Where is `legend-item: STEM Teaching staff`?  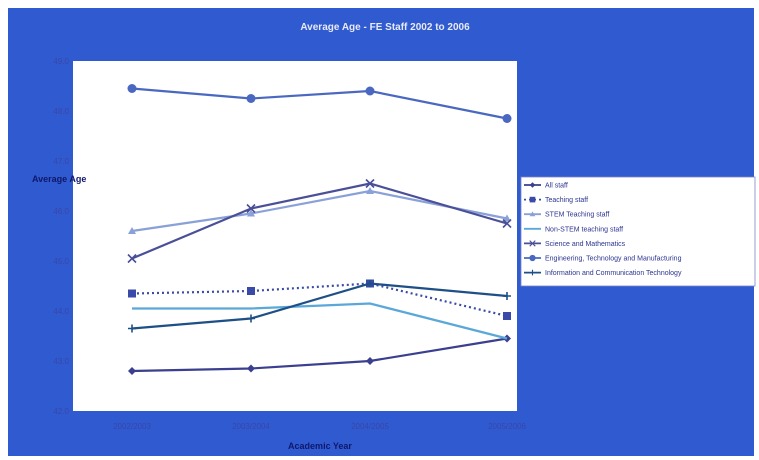 legend-item: STEM Teaching staff is located at coordinates (566, 215).